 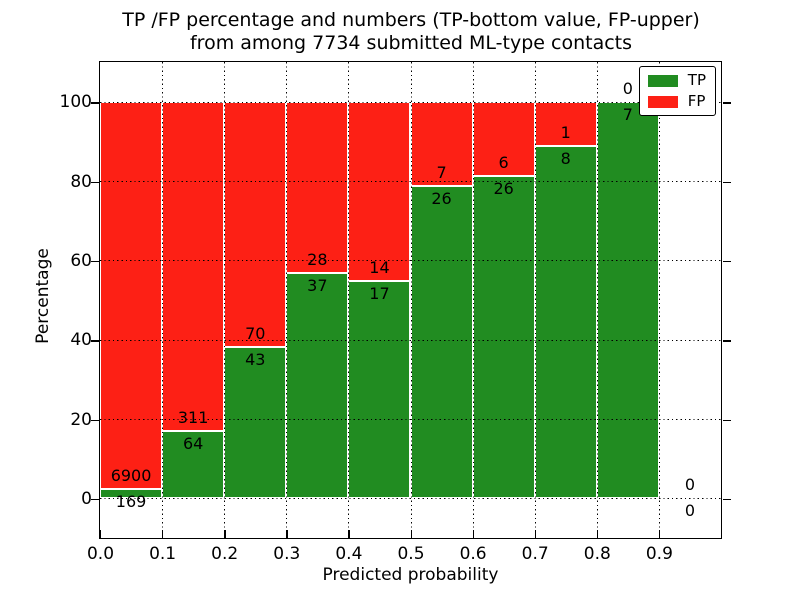 What do you see at coordinates (659, 554) in the screenshot?
I see `x-tick-label: 0.9` at bounding box center [659, 554].